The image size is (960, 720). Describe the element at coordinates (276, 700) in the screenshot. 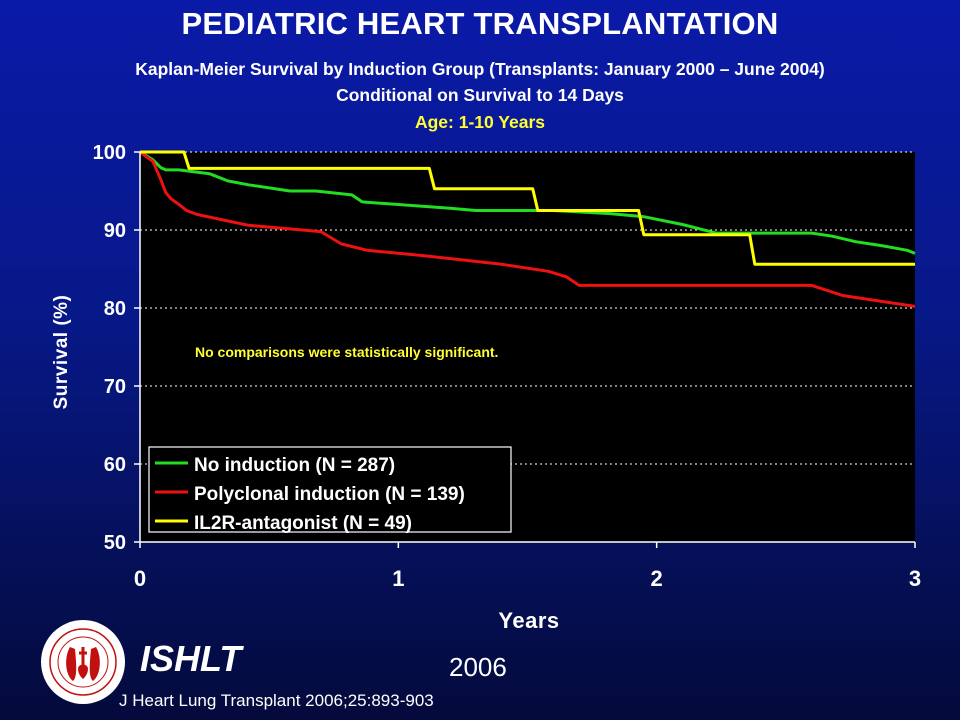

I see `citation: J Heart Lung Transplant 2006;25:893-903` at that location.